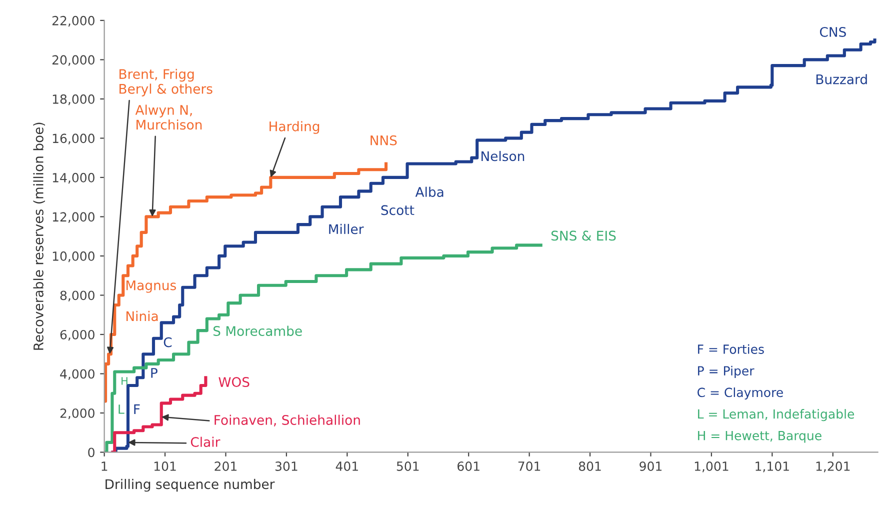 The width and height of the screenshot is (884, 511). What do you see at coordinates (429, 191) in the screenshot?
I see `annotation: Alba` at bounding box center [429, 191].